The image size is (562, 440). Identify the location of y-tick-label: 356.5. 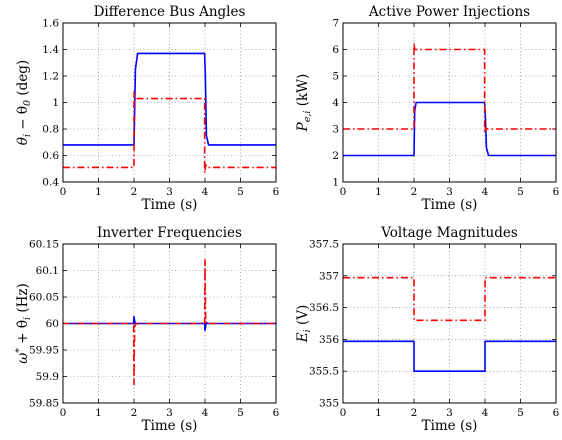
(324, 308).